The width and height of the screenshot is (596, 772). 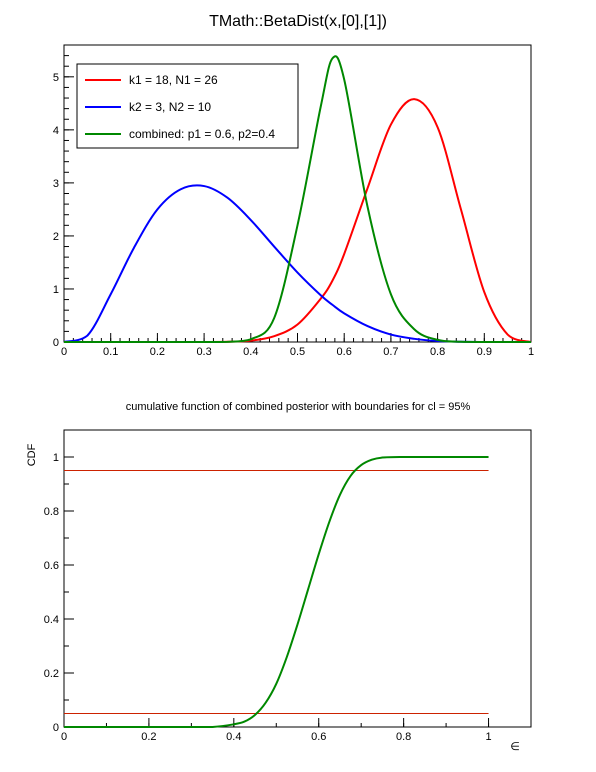 What do you see at coordinates (64, 352) in the screenshot?
I see `top-x-tick-label: 0` at bounding box center [64, 352].